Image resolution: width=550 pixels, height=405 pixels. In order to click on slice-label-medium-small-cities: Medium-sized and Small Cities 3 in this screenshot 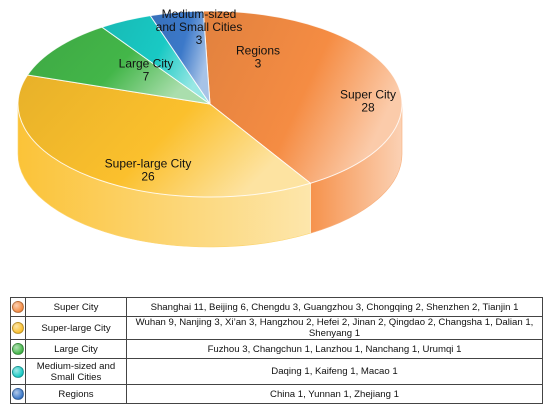, I will do `click(199, 27)`.